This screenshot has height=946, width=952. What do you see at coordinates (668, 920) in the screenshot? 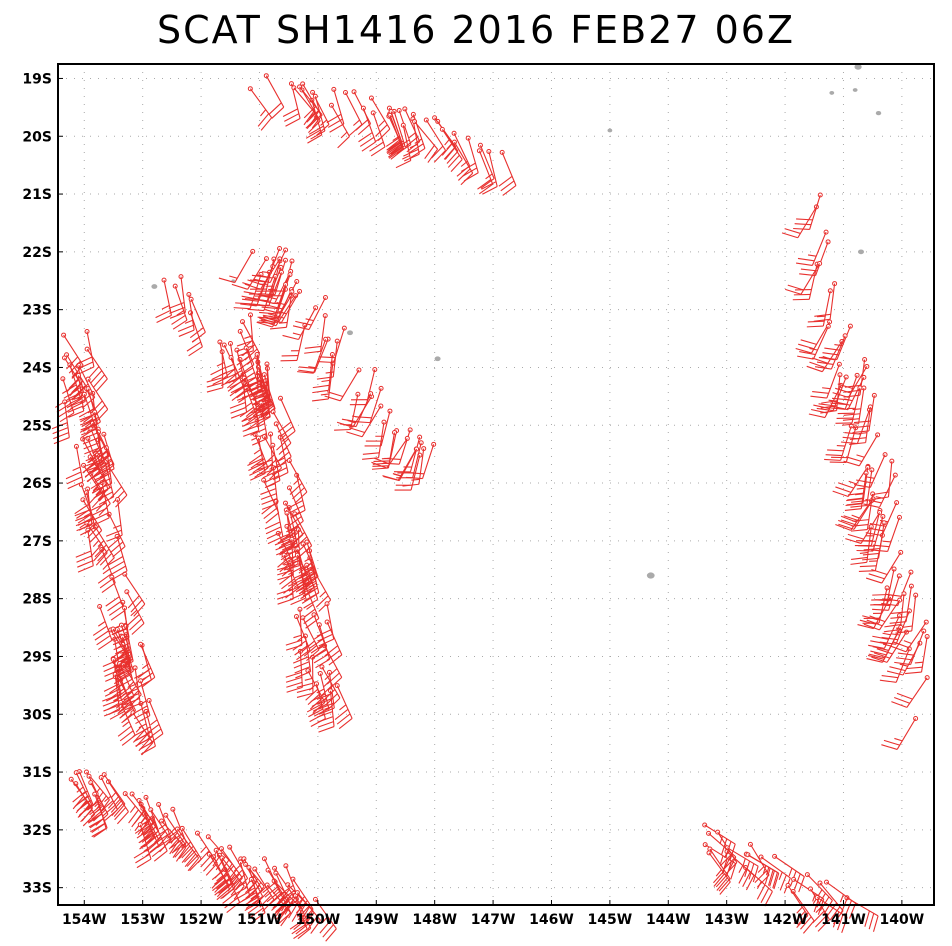
I see `x-tick-label: 144W` at bounding box center [668, 920].